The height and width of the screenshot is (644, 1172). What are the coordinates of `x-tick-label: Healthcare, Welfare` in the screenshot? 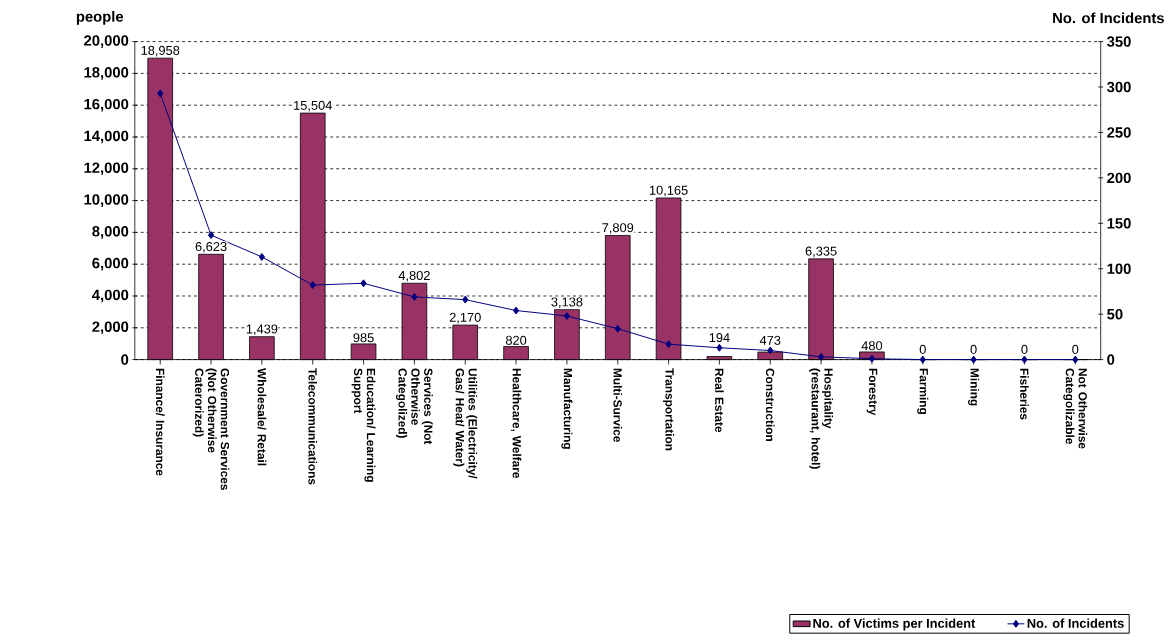 It's located at (516, 423).